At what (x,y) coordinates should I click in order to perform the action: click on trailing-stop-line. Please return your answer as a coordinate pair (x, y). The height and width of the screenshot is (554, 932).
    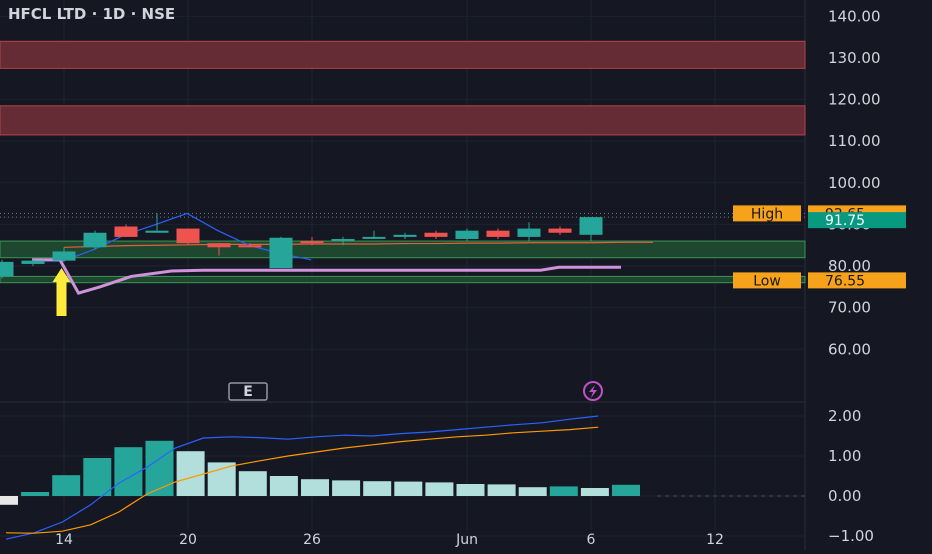
    Looking at the image, I should click on (326, 276).